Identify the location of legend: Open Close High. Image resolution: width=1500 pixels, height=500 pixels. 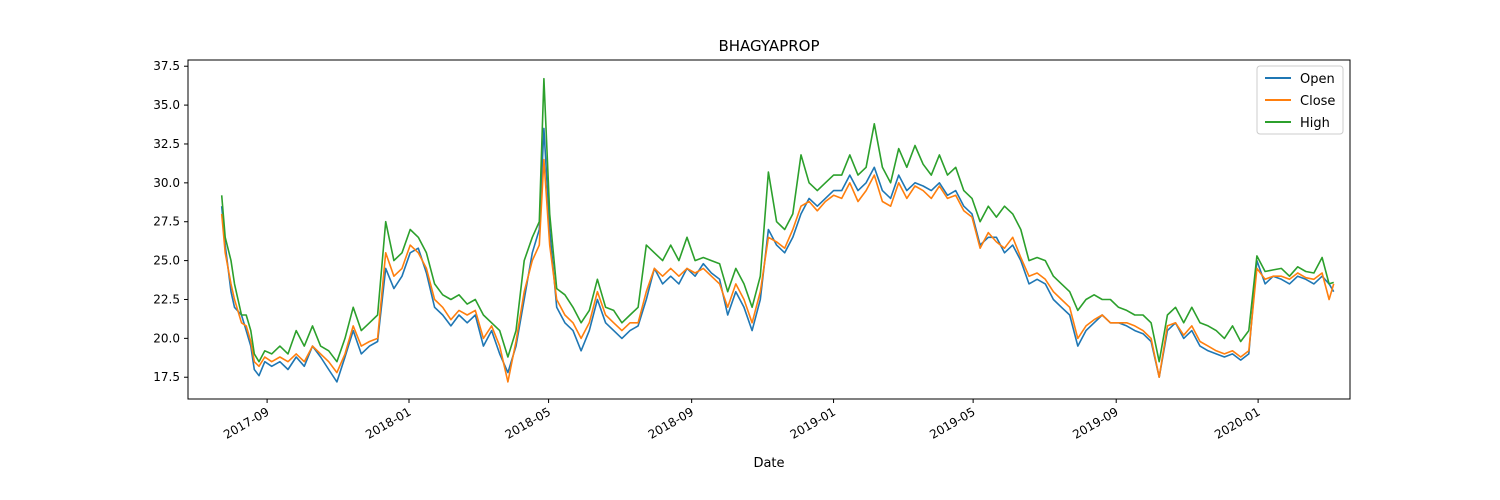
(1300, 100).